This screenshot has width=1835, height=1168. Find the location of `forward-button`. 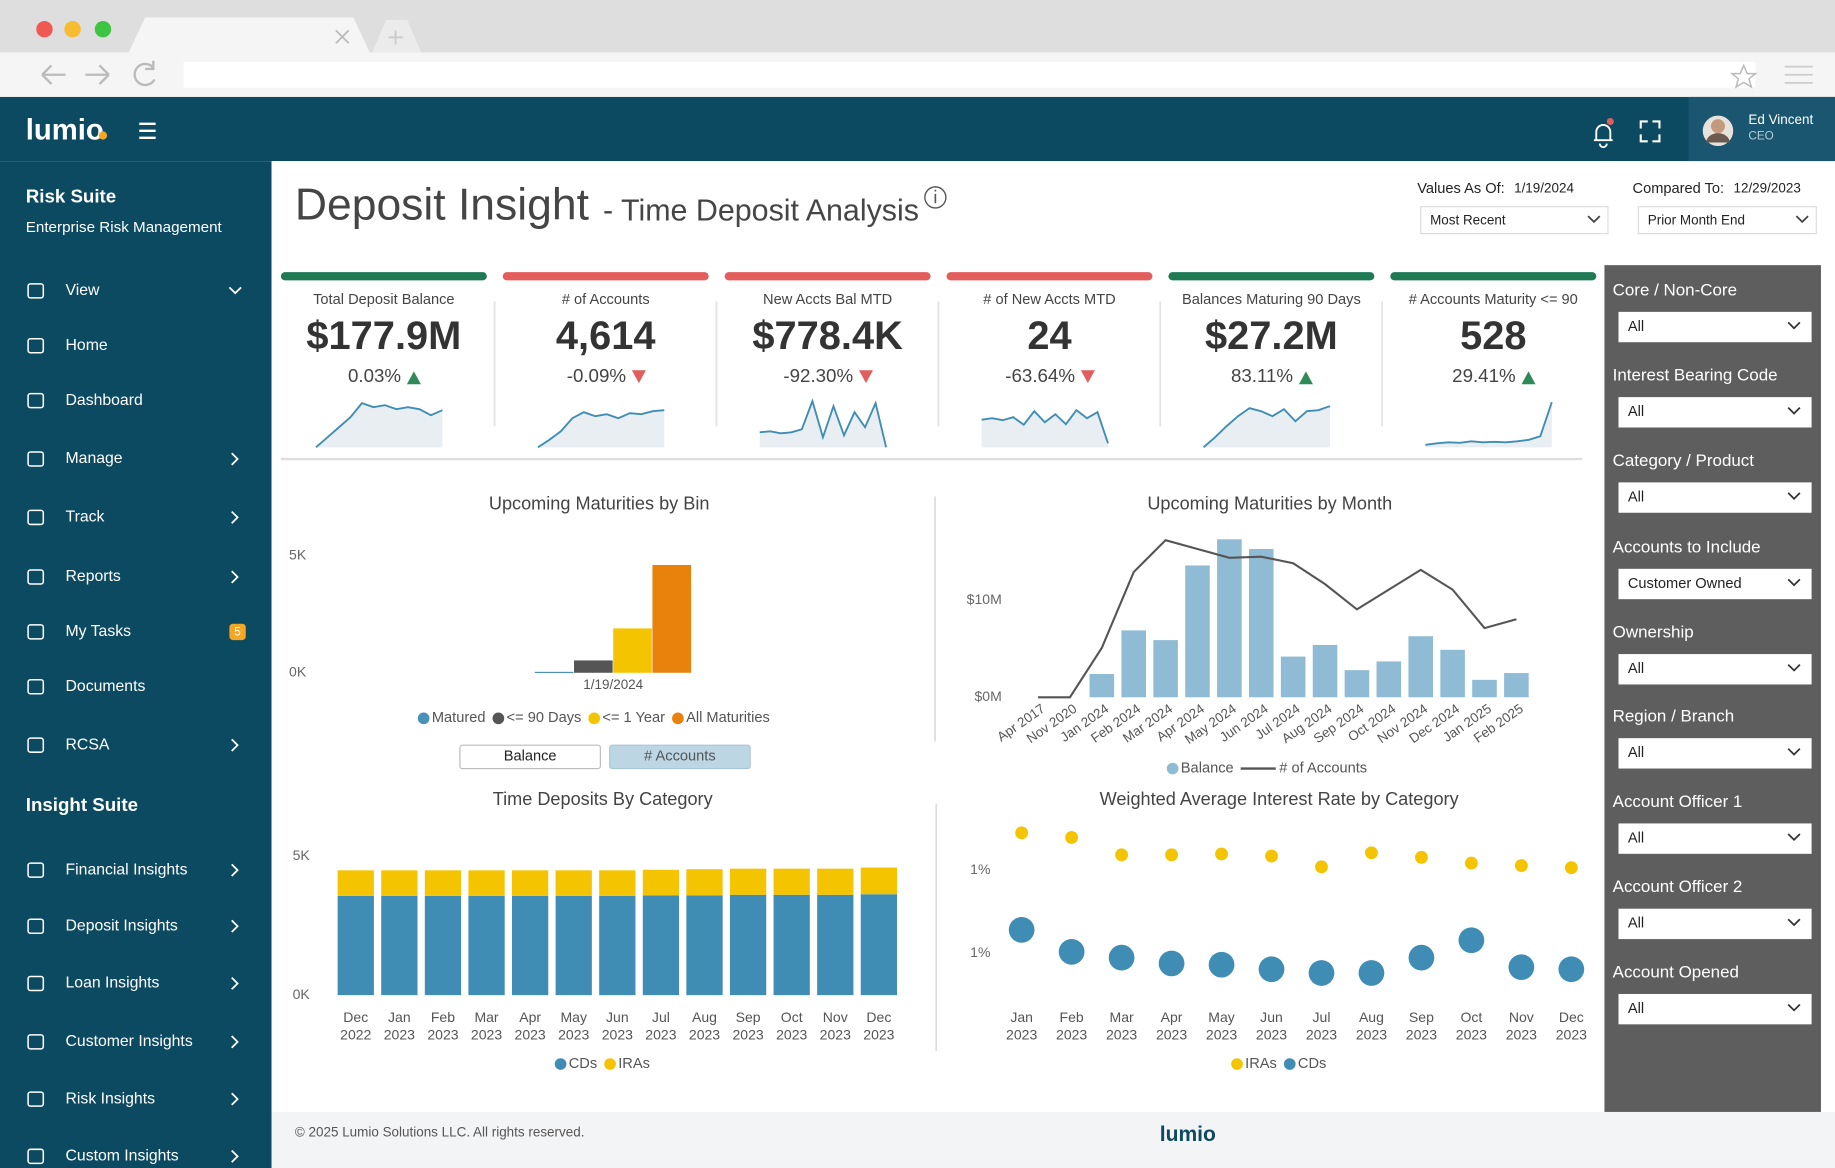

forward-button is located at coordinates (97, 74).